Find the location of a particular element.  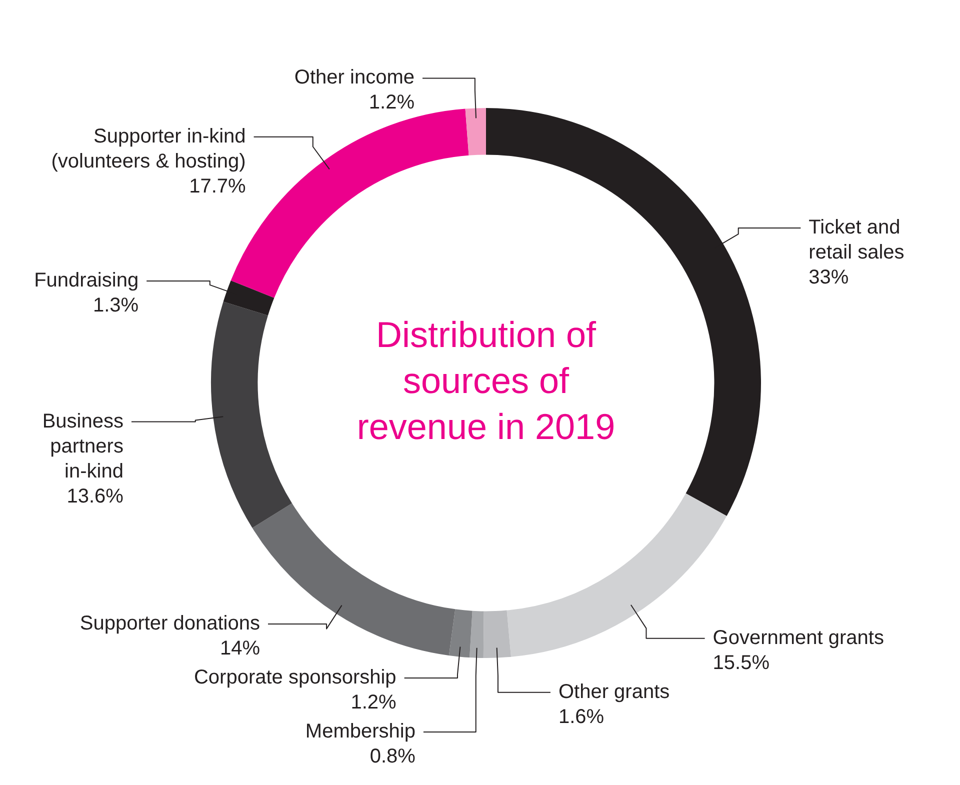

data-label: 33% is located at coordinates (828, 277).